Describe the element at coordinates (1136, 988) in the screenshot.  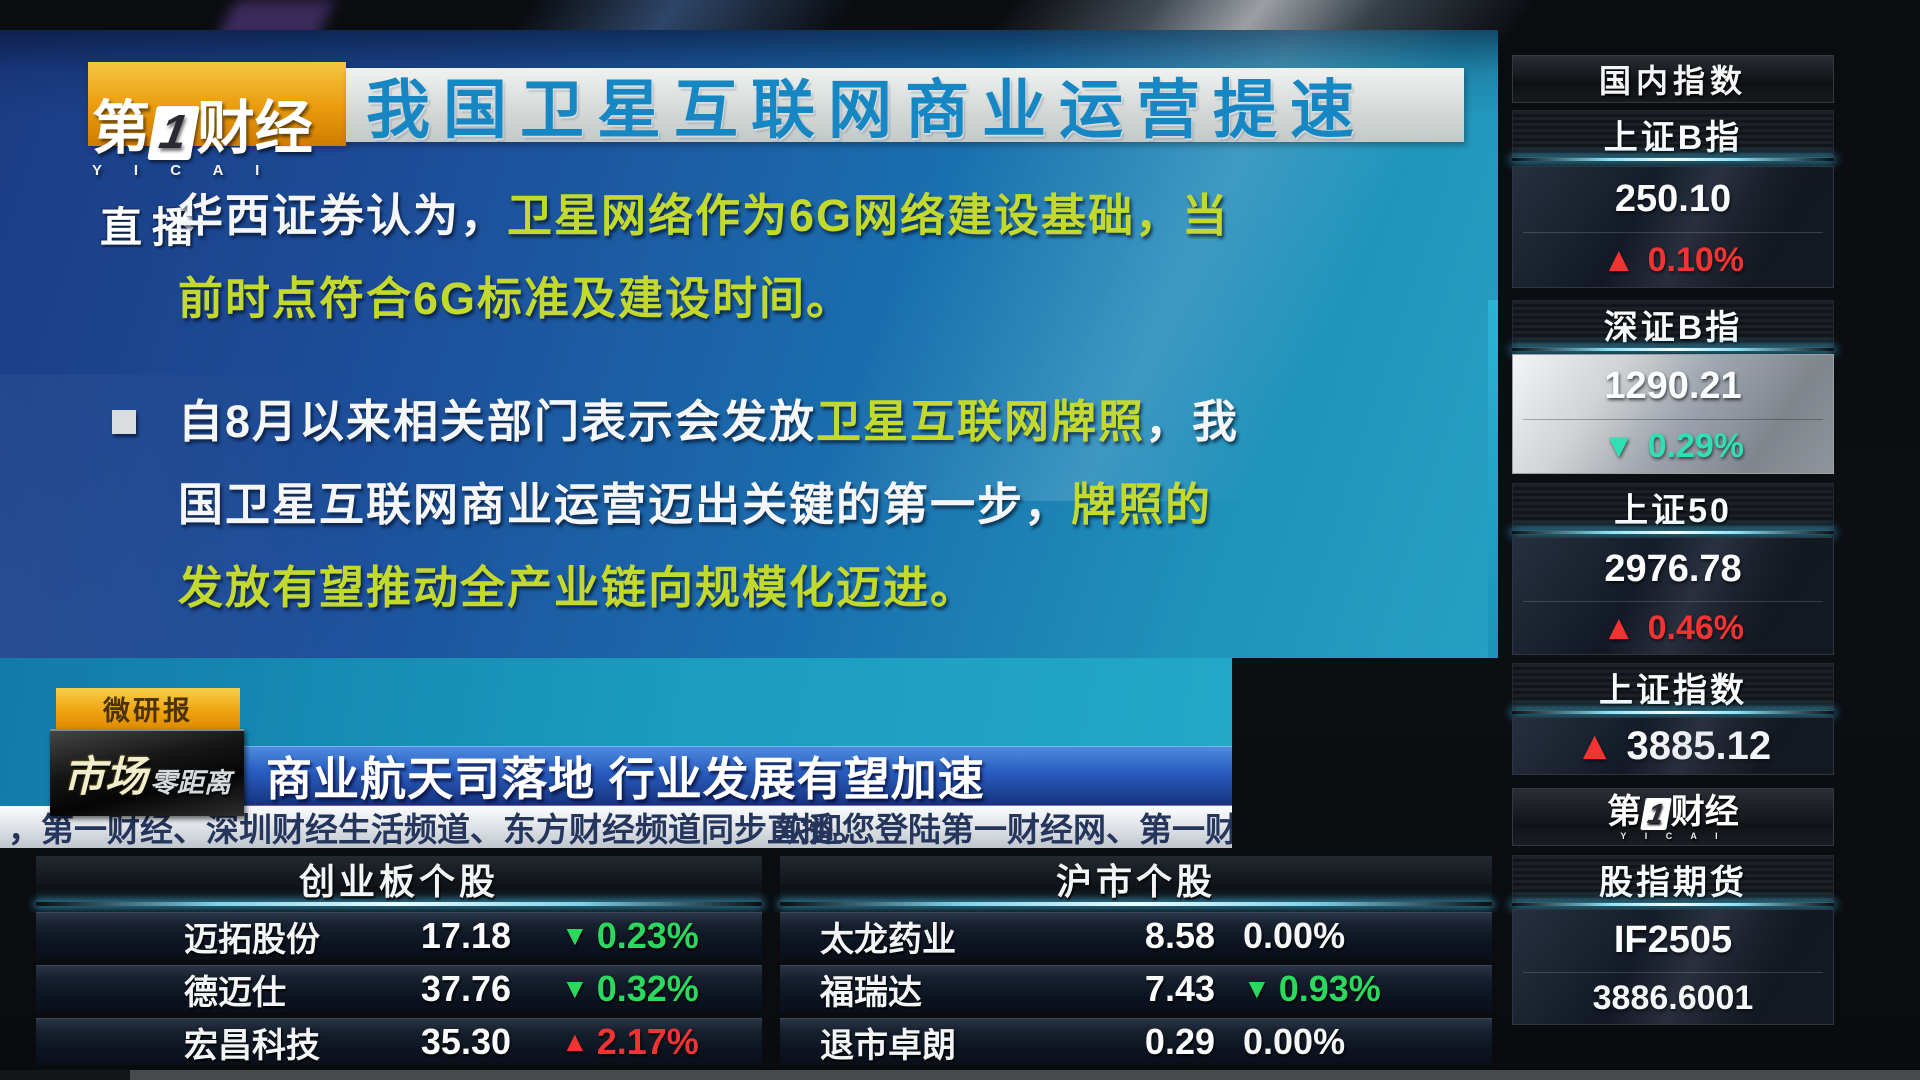
I see `stock-row: 福瑞达 7.43 ▼ 0.93%` at that location.